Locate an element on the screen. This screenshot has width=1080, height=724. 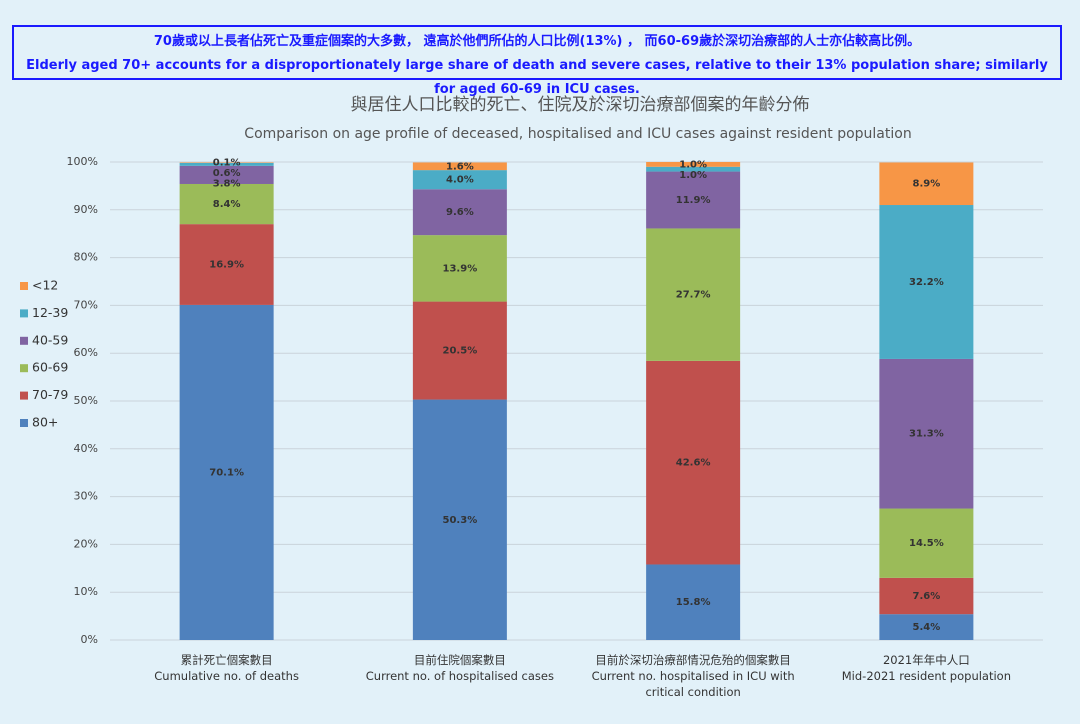
value-label: 70.1% is located at coordinates (226, 472).